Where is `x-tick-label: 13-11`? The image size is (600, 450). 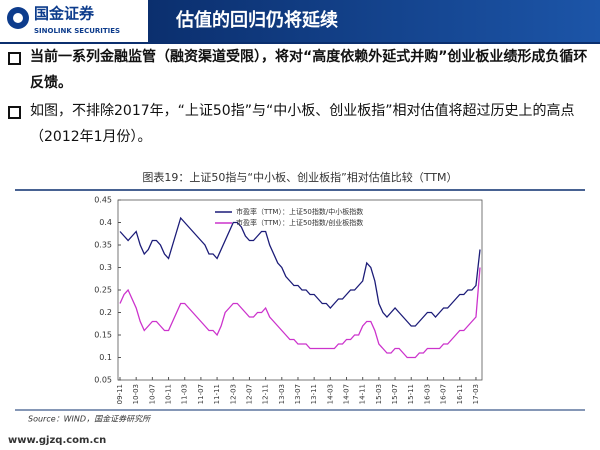 x-tick-label: 13-11 is located at coordinates (314, 394).